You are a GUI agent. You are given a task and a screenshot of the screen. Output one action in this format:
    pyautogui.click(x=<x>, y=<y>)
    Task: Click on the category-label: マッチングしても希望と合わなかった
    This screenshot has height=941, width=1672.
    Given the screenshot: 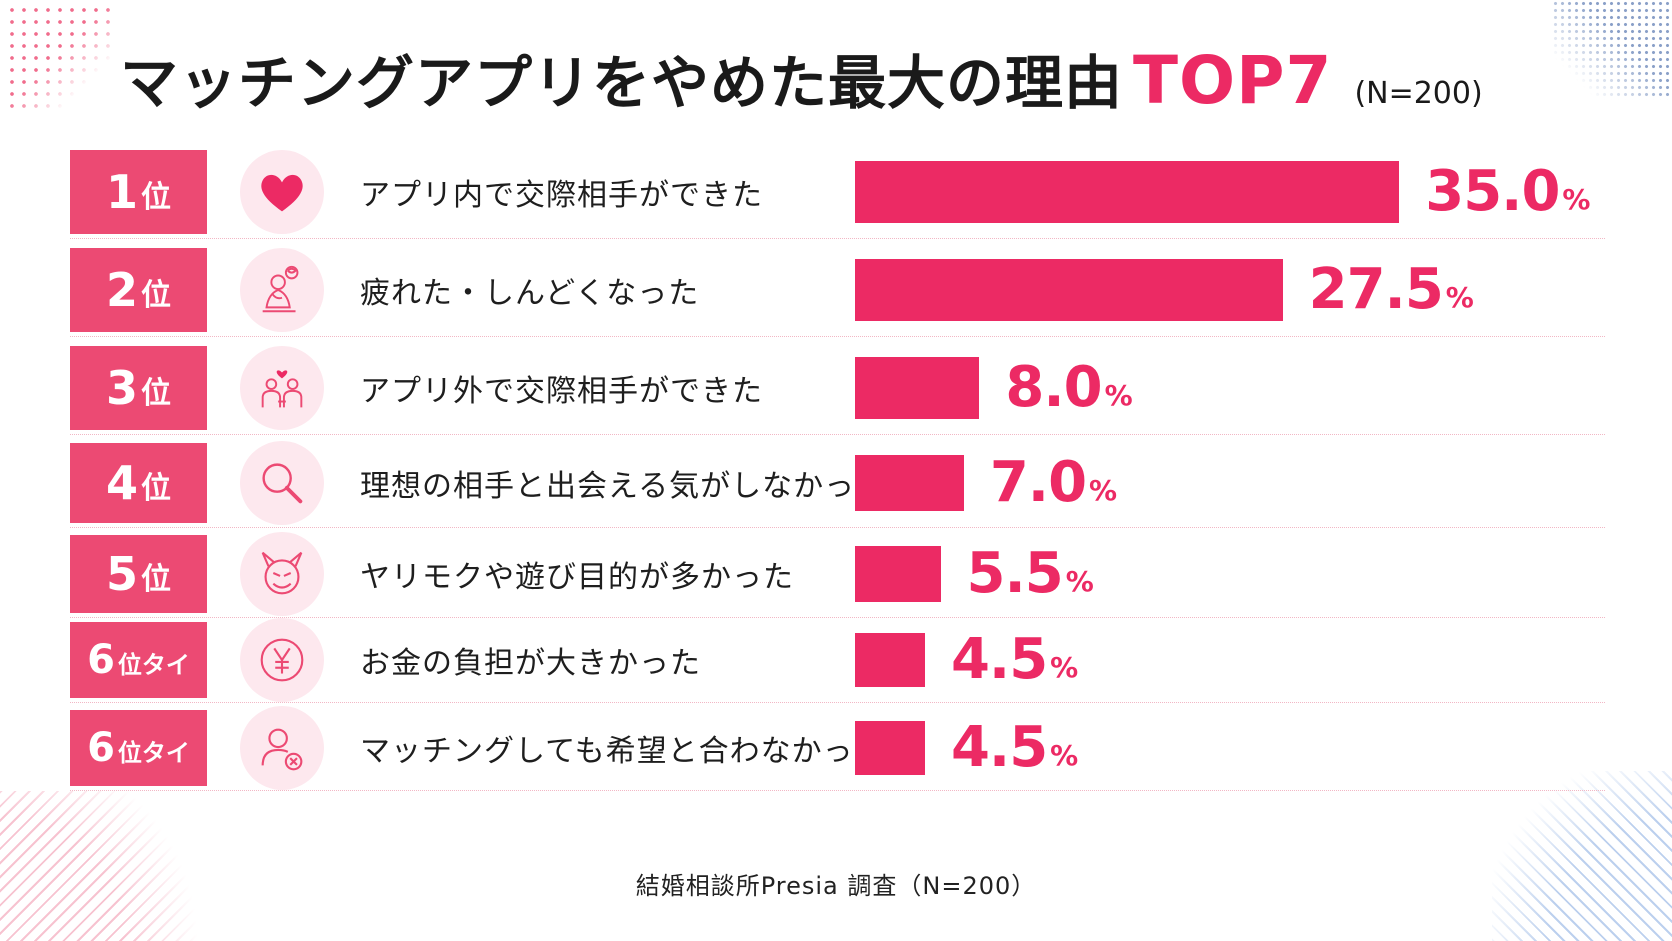 What is the action you would take?
    pyautogui.click(x=622, y=751)
    